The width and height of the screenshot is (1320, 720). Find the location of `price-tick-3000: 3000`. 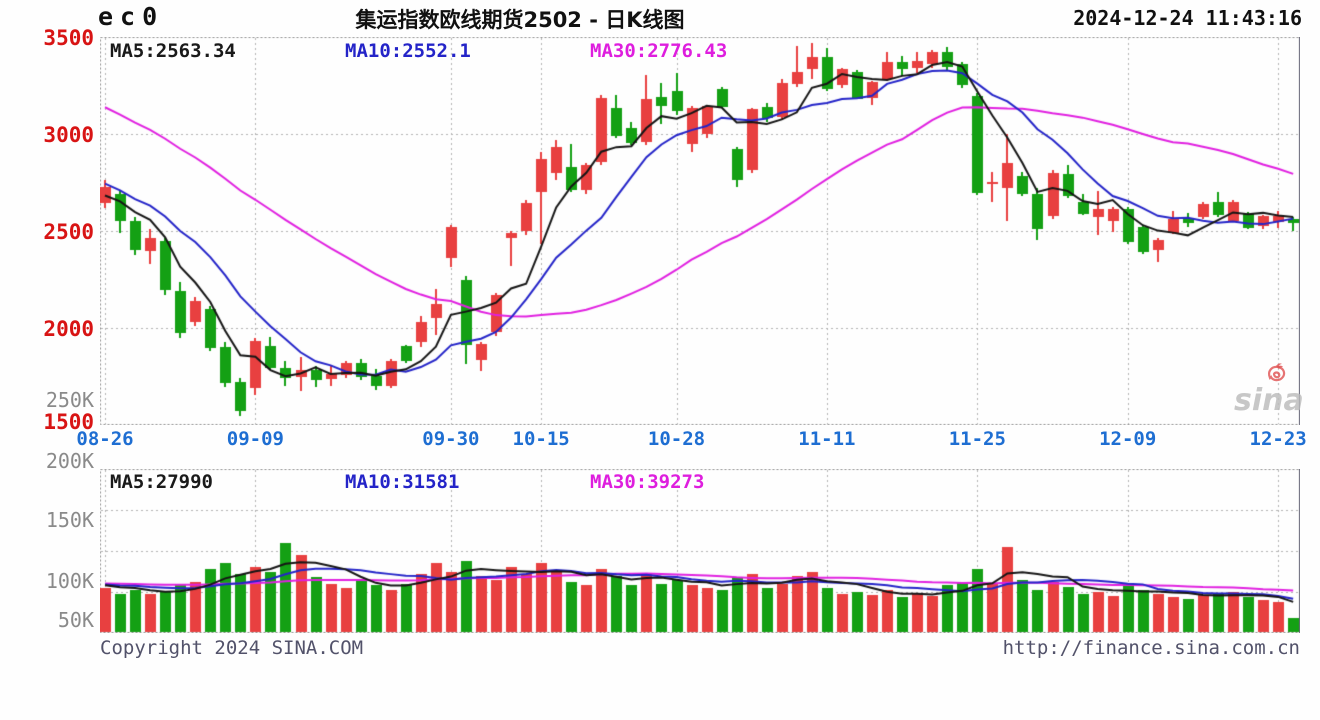

price-tick-3000: 3000 is located at coordinates (68, 135).